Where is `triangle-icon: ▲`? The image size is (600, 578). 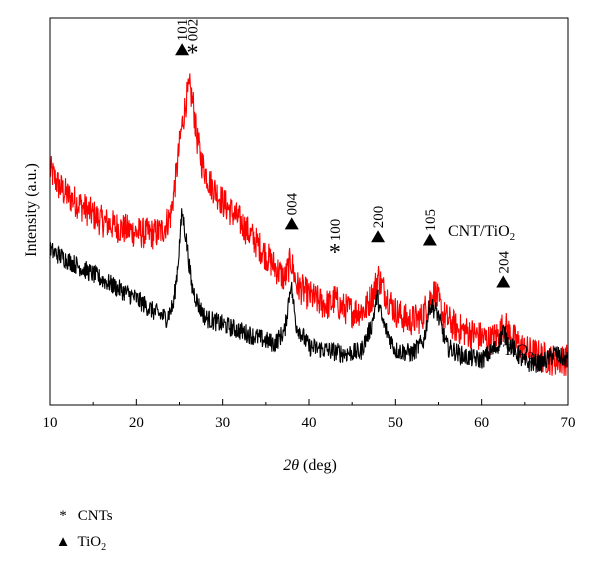 triangle-icon: ▲ is located at coordinates (63, 542).